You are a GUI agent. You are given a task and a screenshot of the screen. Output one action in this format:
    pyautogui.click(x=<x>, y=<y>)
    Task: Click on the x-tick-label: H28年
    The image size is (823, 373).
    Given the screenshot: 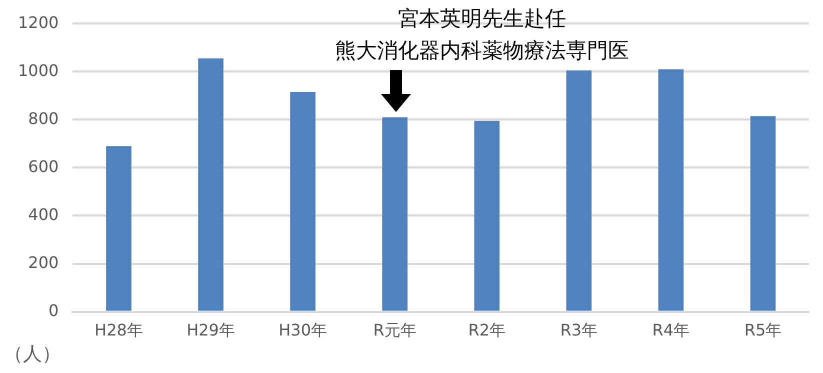 What is the action you would take?
    pyautogui.click(x=118, y=330)
    